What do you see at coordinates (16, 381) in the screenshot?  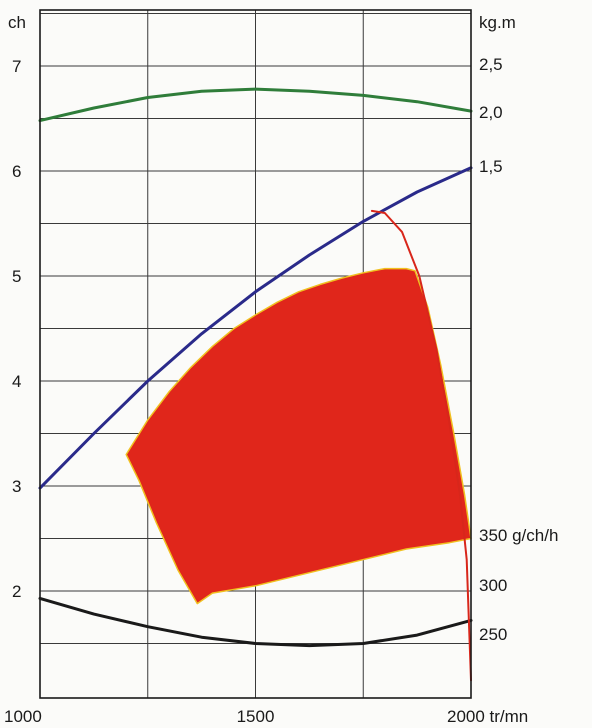 I see `left-tick-label: 4` at bounding box center [16, 381].